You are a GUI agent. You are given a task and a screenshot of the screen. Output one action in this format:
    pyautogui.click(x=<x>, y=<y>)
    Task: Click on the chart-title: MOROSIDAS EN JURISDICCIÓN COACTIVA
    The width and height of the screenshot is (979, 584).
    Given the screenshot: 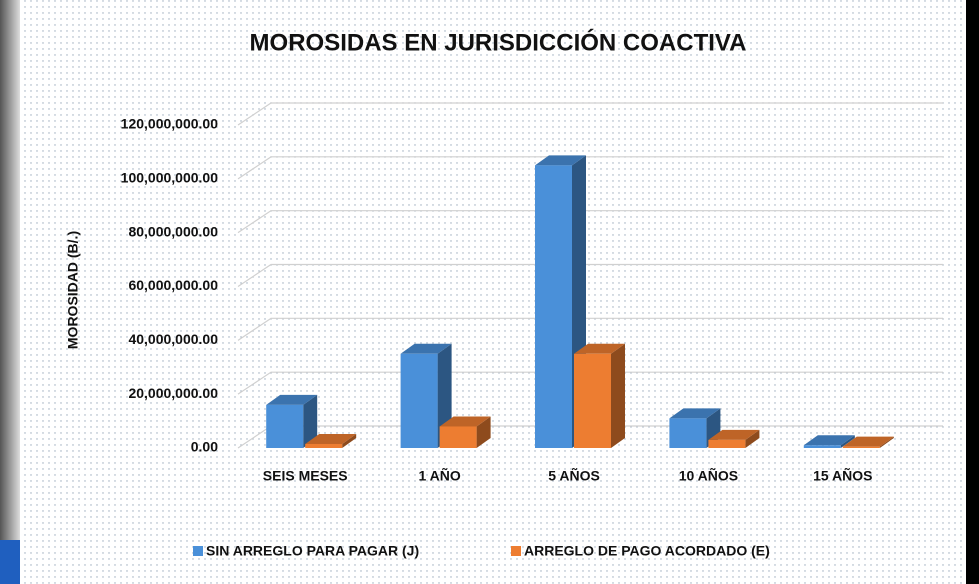 What is the action you would take?
    pyautogui.click(x=498, y=42)
    